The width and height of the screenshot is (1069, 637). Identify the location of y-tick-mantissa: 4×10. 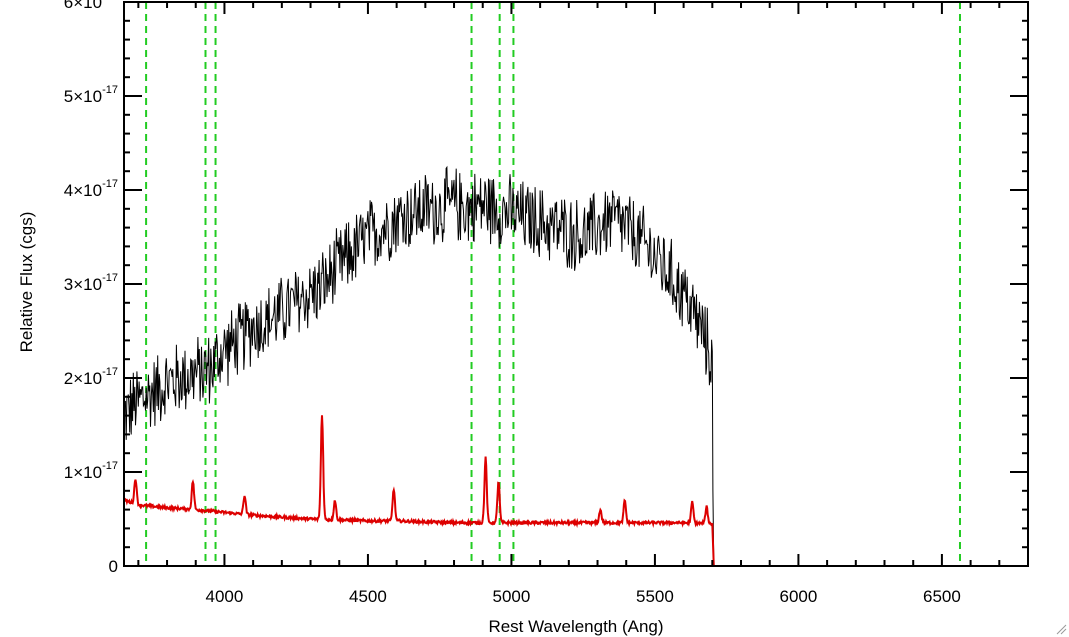
(83, 190).